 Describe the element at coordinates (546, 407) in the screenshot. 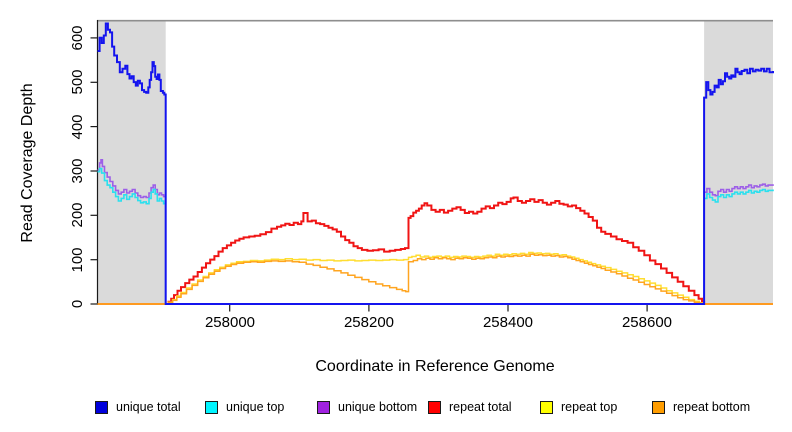

I see `repeat-top-swatch-icon` at that location.